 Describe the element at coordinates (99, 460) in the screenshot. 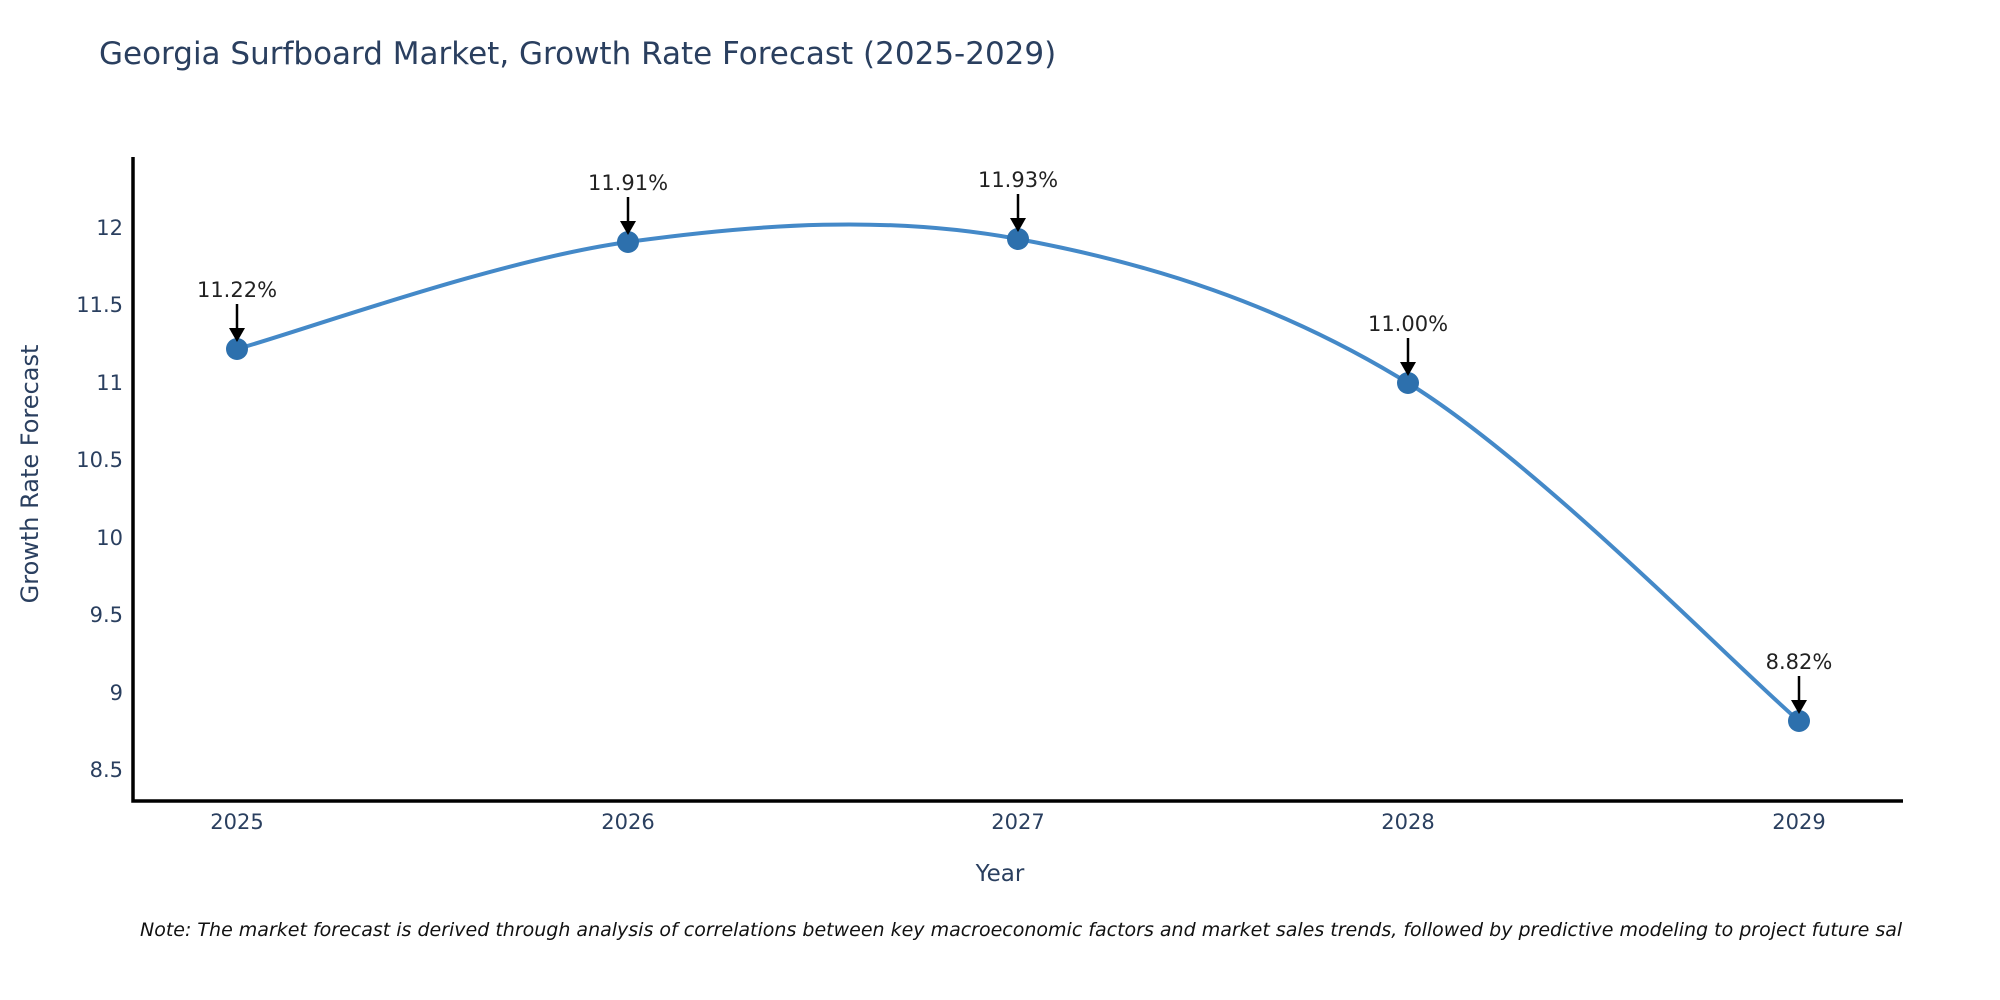

I see `y-tick-label-10-5: 10.5` at that location.